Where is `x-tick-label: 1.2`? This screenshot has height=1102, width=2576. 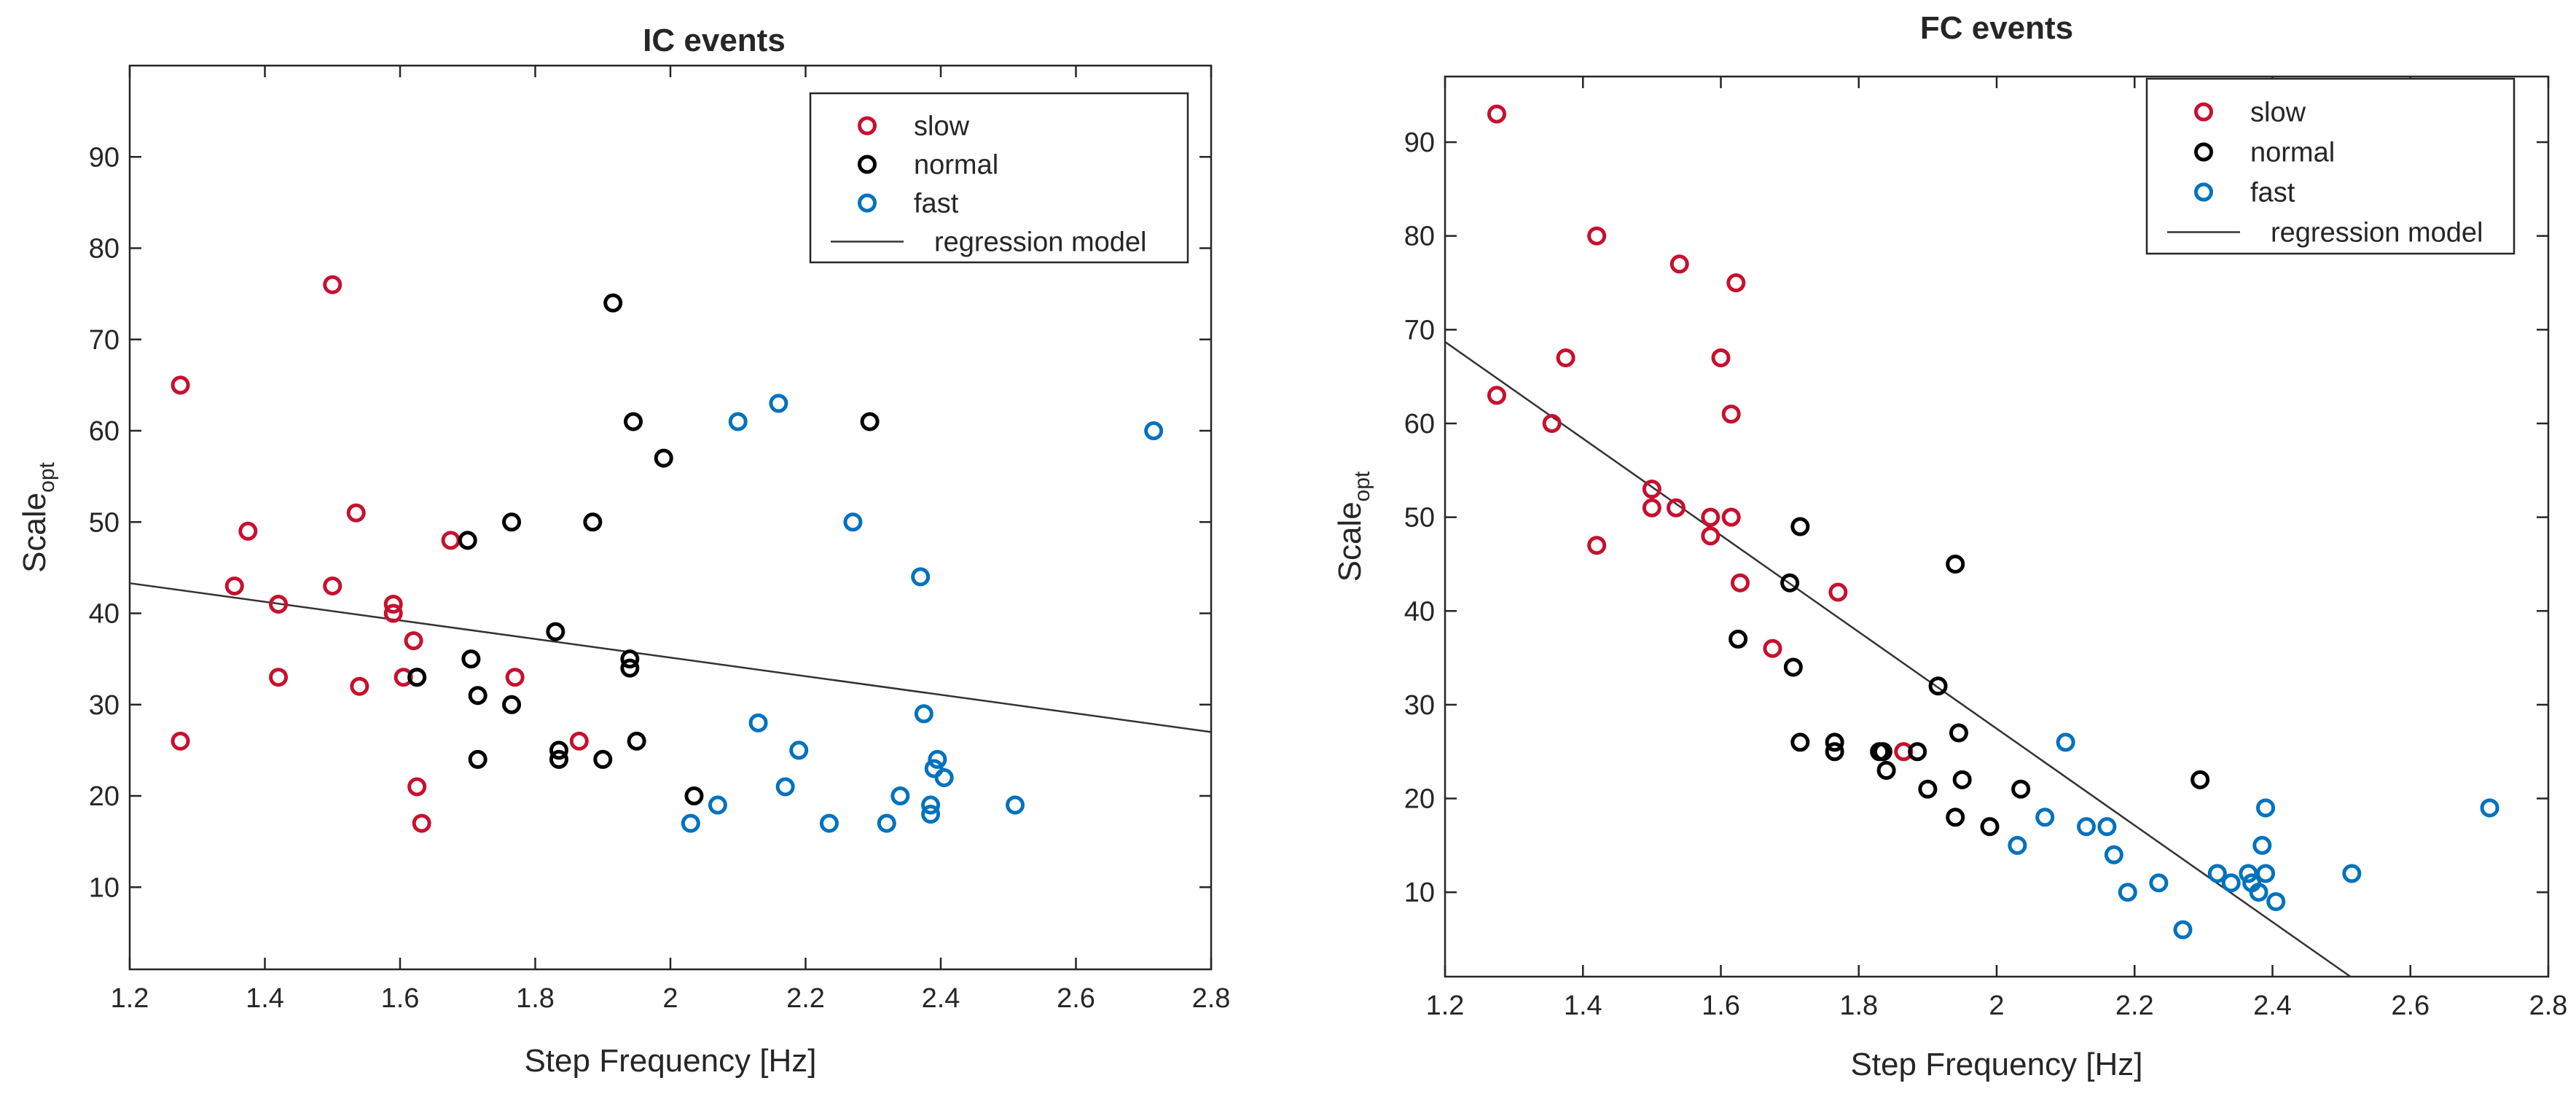
x-tick-label: 1.2 is located at coordinates (1445, 1006).